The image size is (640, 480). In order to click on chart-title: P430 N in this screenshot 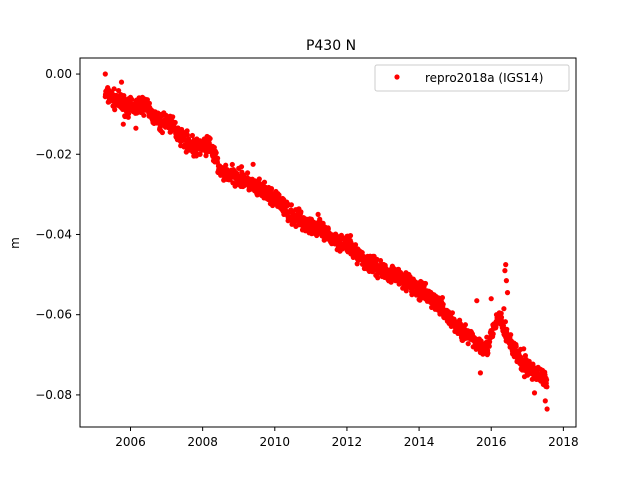, I will do `click(331, 46)`.